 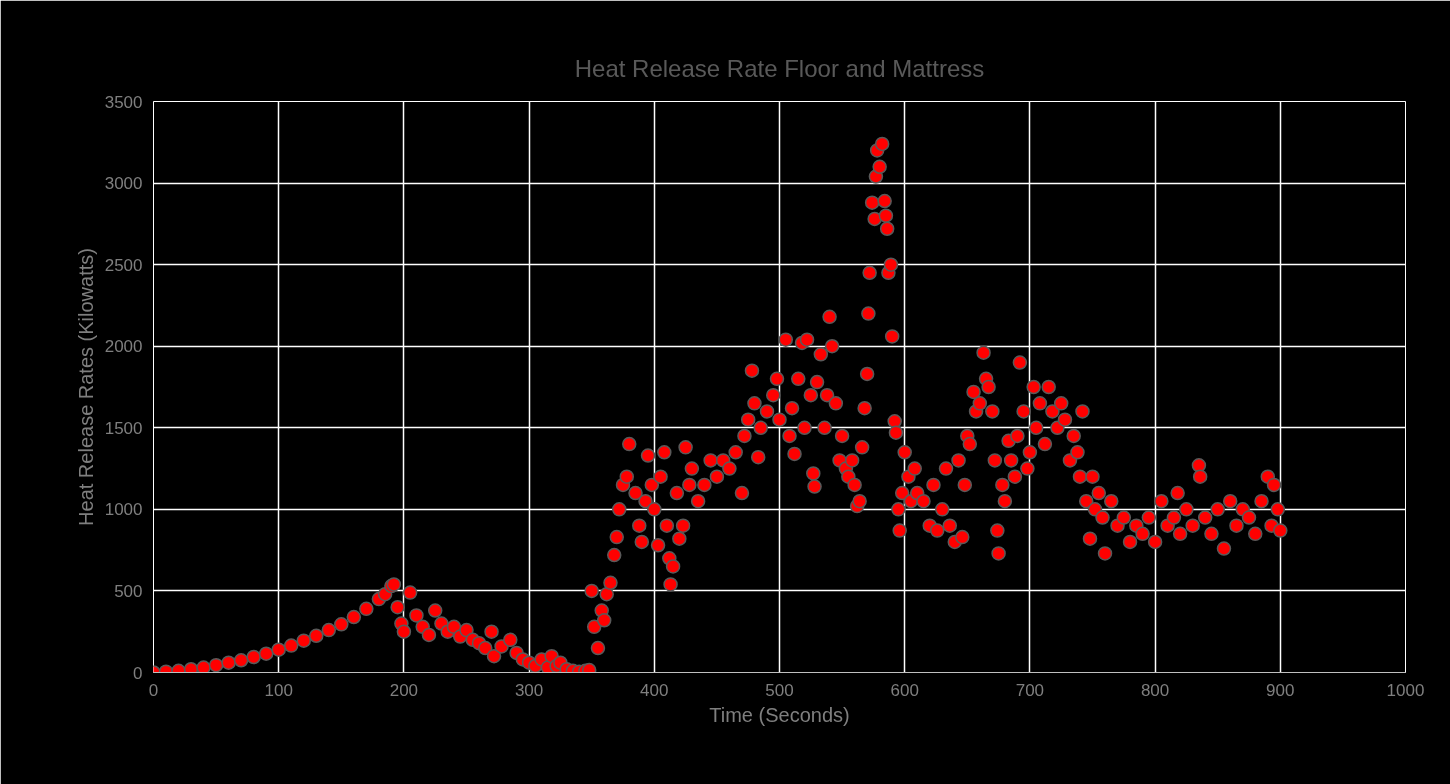 What do you see at coordinates (529, 690) in the screenshot?
I see `x-tick-label: 300` at bounding box center [529, 690].